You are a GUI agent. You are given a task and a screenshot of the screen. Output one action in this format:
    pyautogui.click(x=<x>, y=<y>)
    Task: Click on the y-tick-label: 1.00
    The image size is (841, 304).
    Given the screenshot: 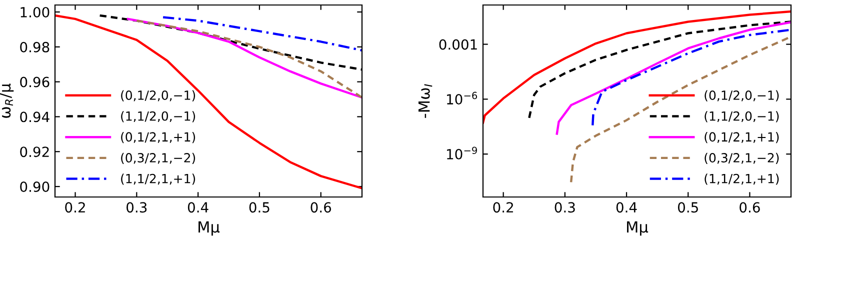 What is the action you would take?
    pyautogui.click(x=35, y=12)
    